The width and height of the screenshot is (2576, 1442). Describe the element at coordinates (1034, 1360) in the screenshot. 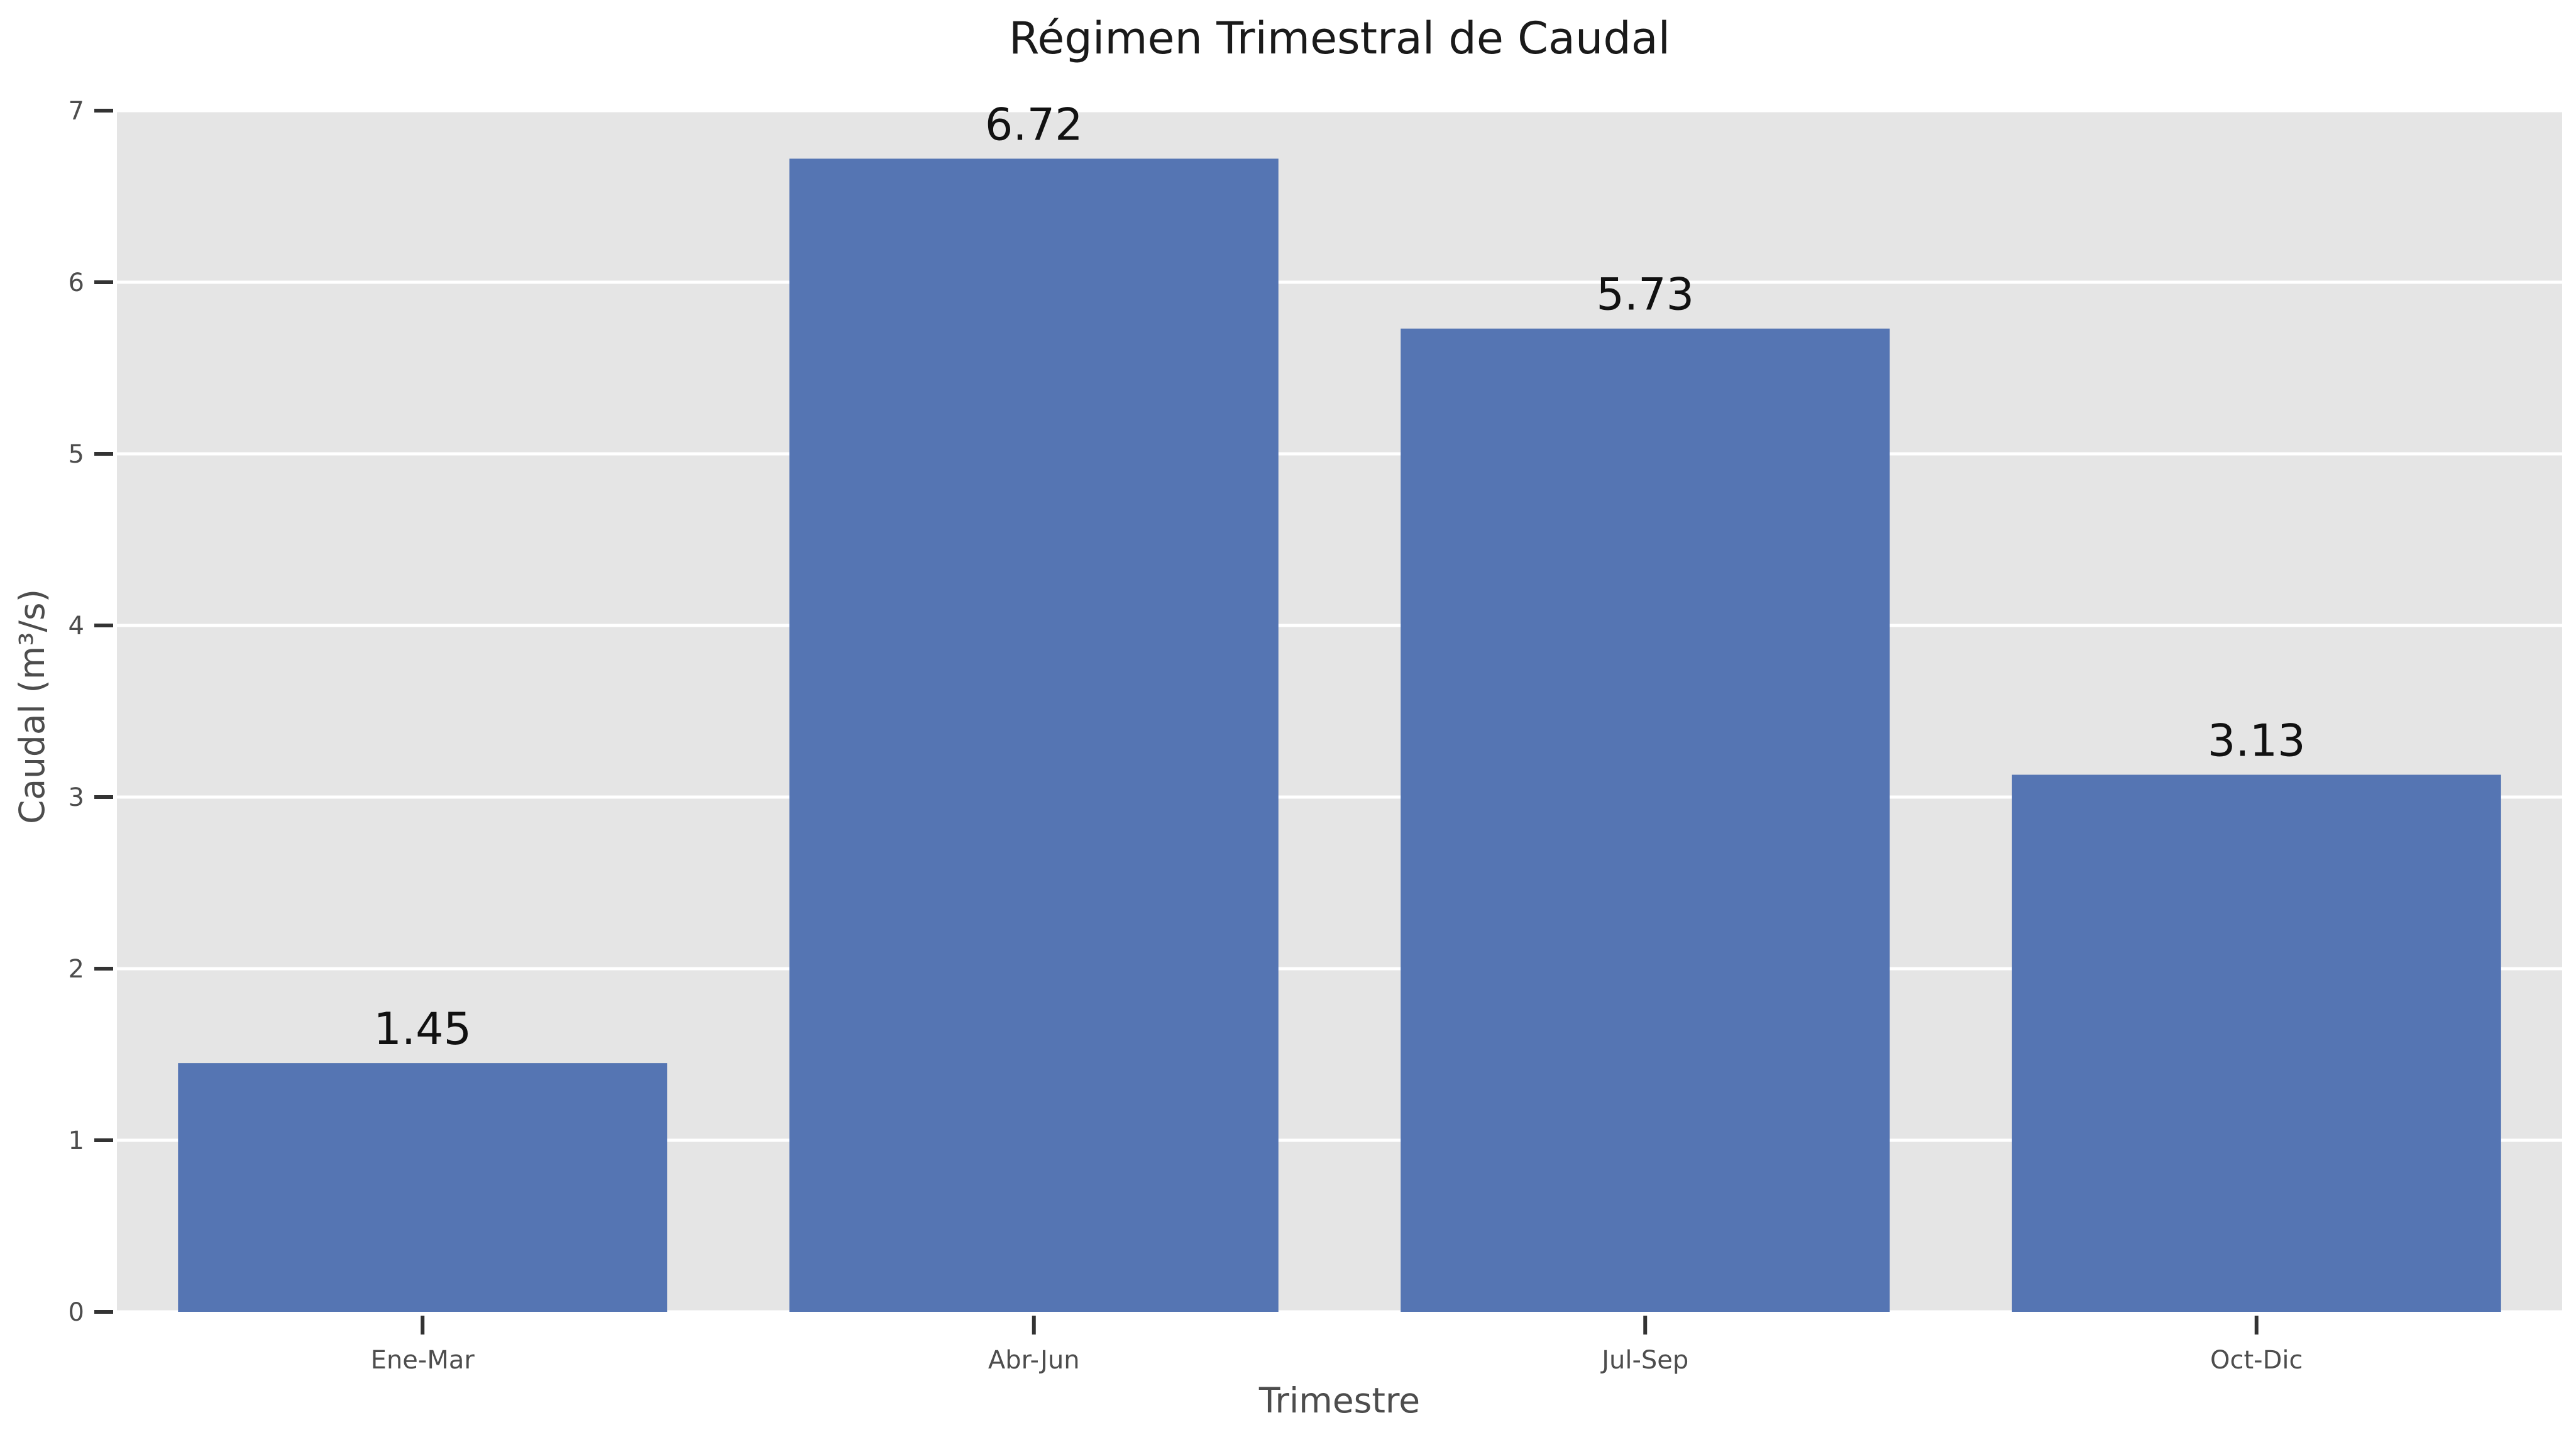

I see `x-tick-label: Abr-Jun` at that location.